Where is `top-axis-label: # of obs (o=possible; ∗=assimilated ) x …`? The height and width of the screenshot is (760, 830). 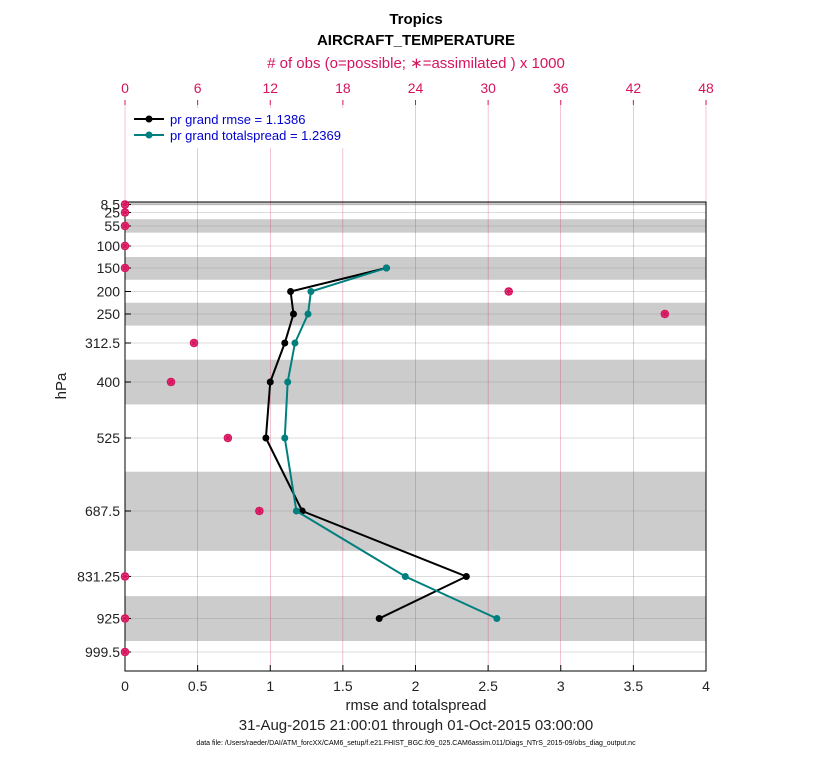 top-axis-label: # of obs (o=possible; ∗=assimilated ) x … is located at coordinates (416, 63).